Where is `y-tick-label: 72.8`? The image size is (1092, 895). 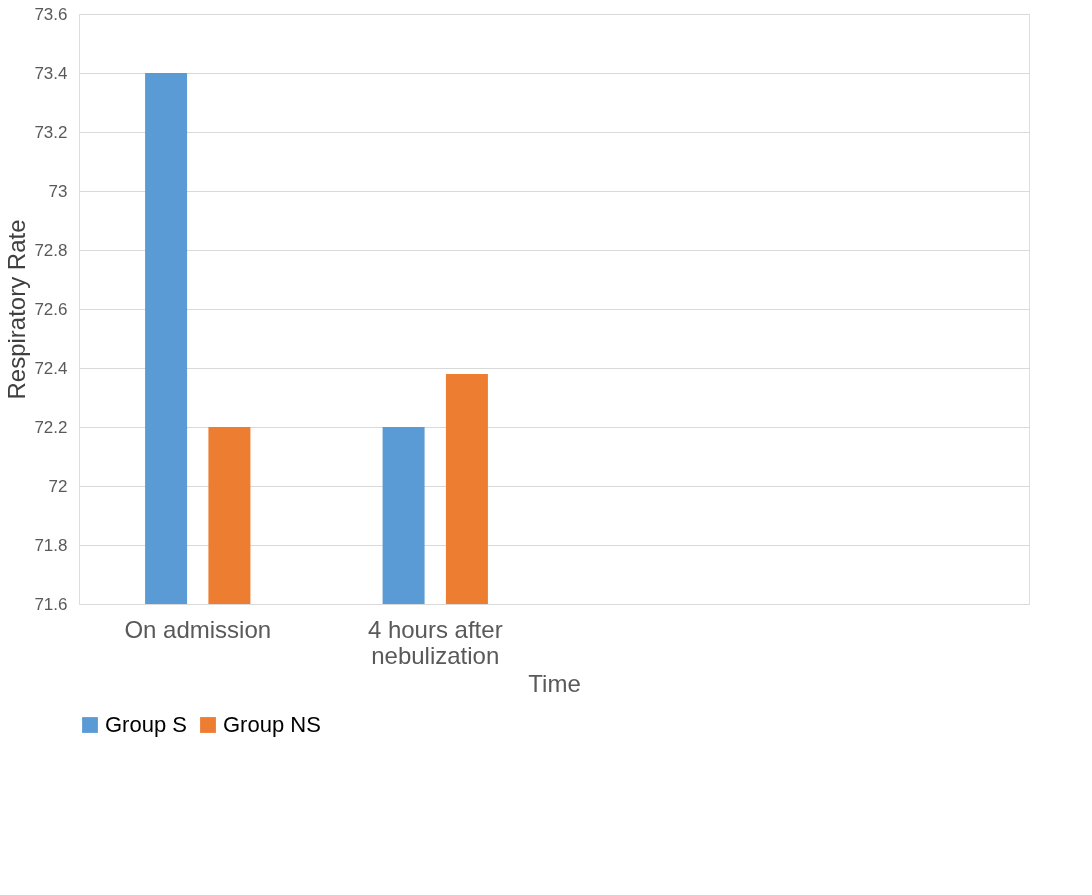 y-tick-label: 72.8 is located at coordinates (51, 250).